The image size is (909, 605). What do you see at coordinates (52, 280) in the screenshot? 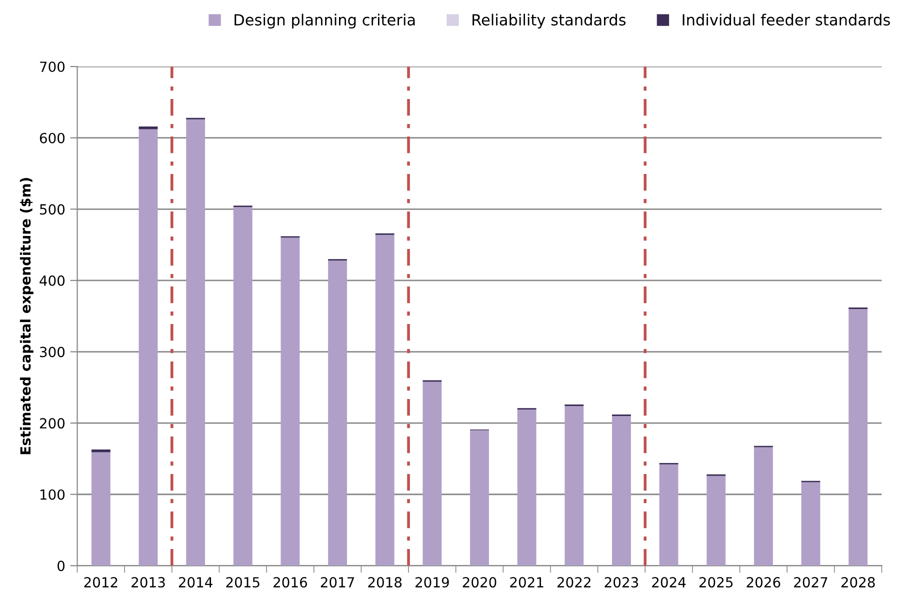
I see `y-tick-label: 400` at bounding box center [52, 280].